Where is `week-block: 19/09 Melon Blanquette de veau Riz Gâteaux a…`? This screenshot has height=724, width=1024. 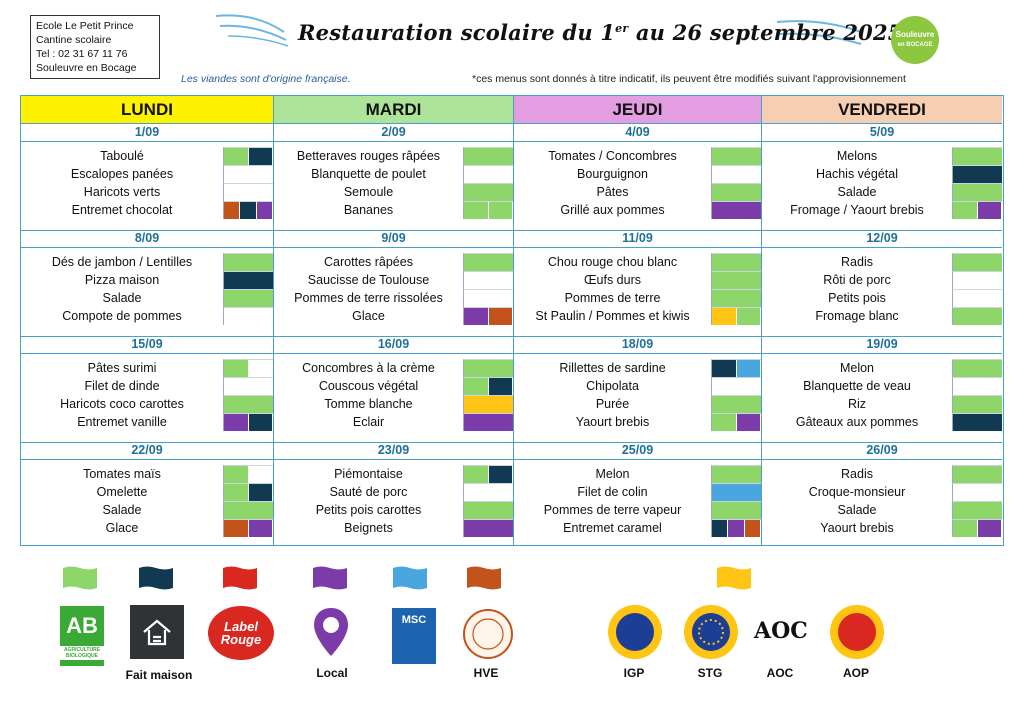 week-block: 19/09 Melon Blanquette de veau Riz Gâteaux a… is located at coordinates (882, 389).